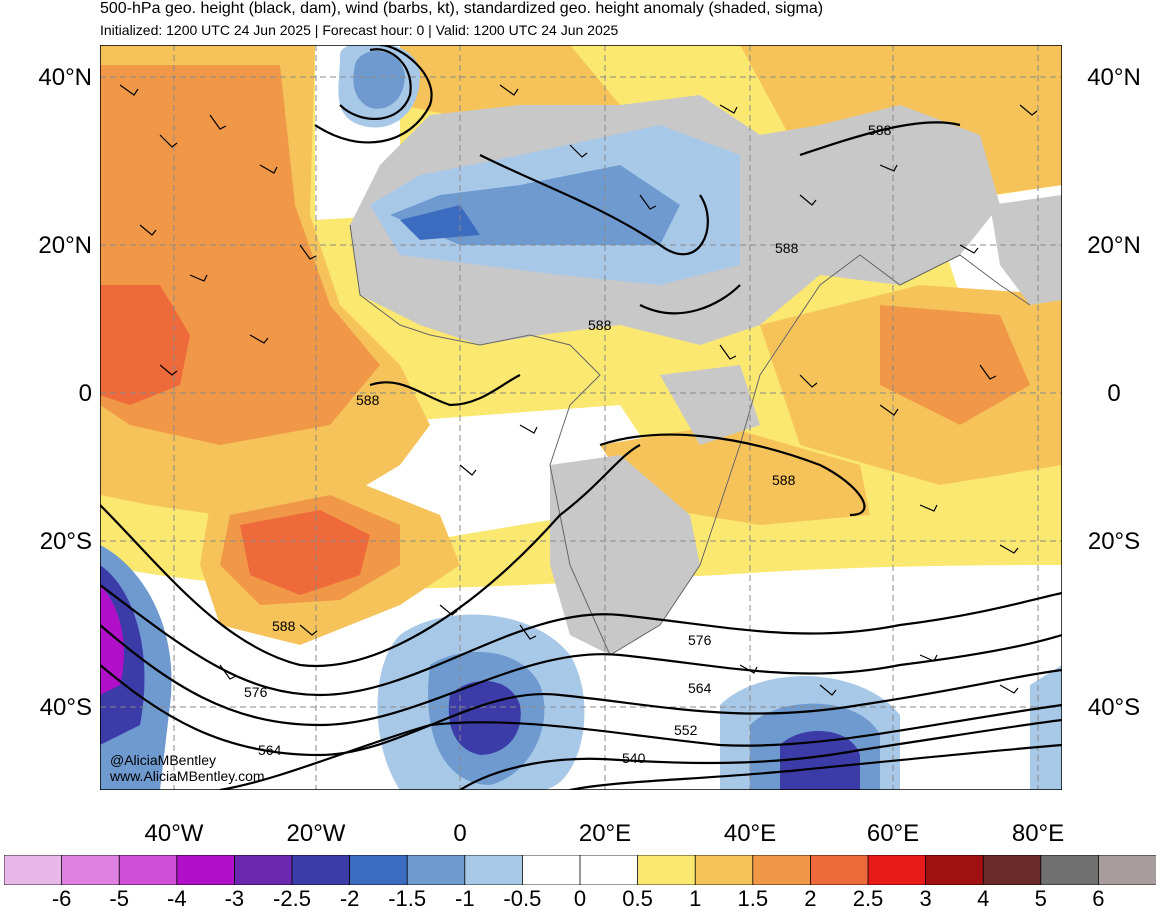  I want to click on colorbar-tick-label: 2, so click(810, 898).